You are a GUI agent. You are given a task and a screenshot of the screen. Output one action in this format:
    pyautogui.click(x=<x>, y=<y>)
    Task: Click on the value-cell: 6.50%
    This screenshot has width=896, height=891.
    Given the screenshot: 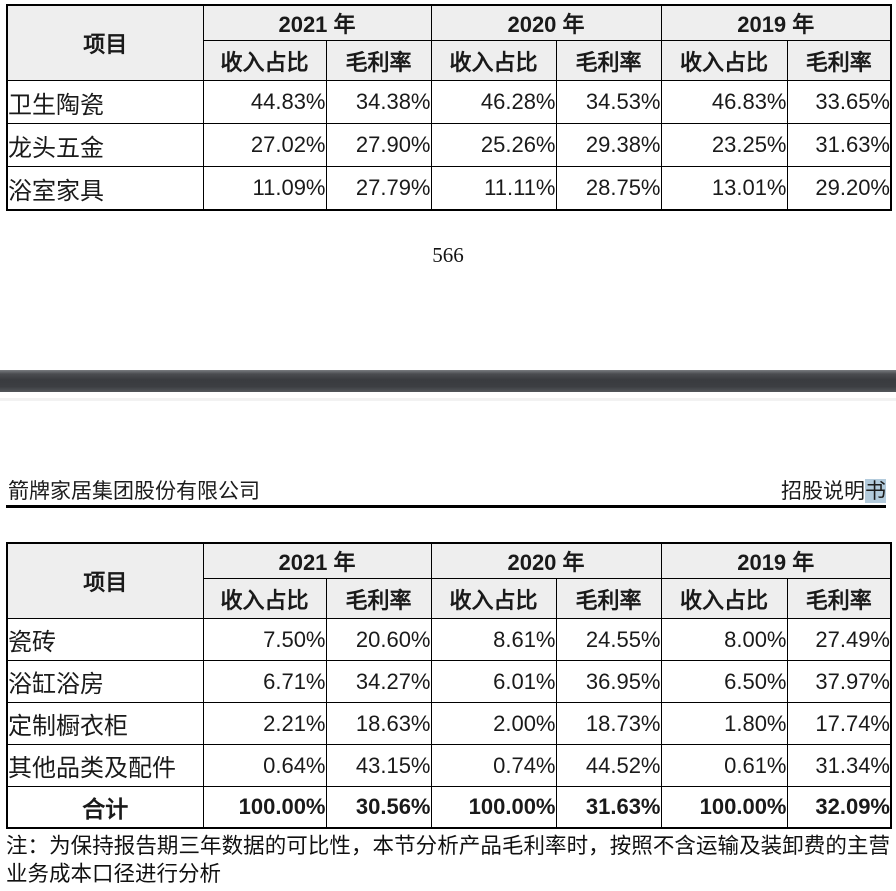 What is the action you would take?
    pyautogui.click(x=724, y=681)
    